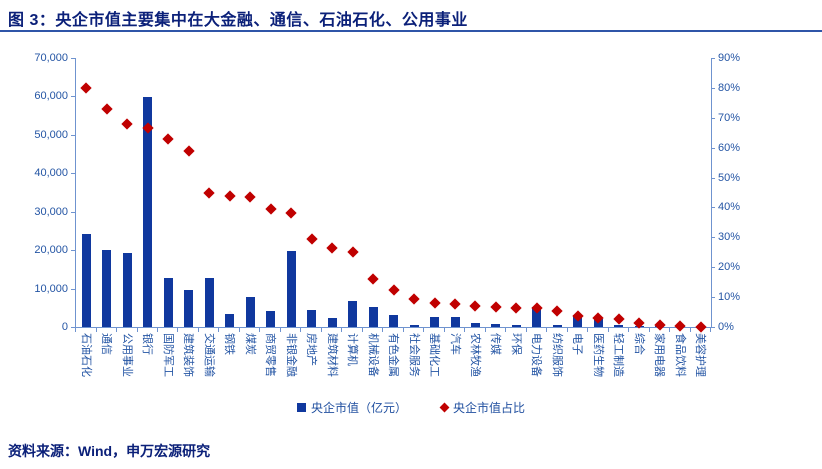 The image size is (822, 469). I want to click on x-label-通信: 通信, so click(106, 344).